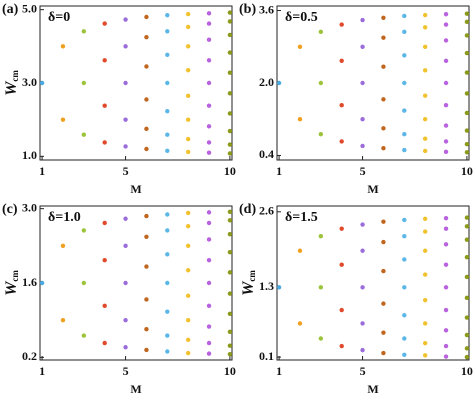 The image size is (474, 402). What do you see at coordinates (64, 217) in the screenshot?
I see `panel-title: δ=1.0` at bounding box center [64, 217].